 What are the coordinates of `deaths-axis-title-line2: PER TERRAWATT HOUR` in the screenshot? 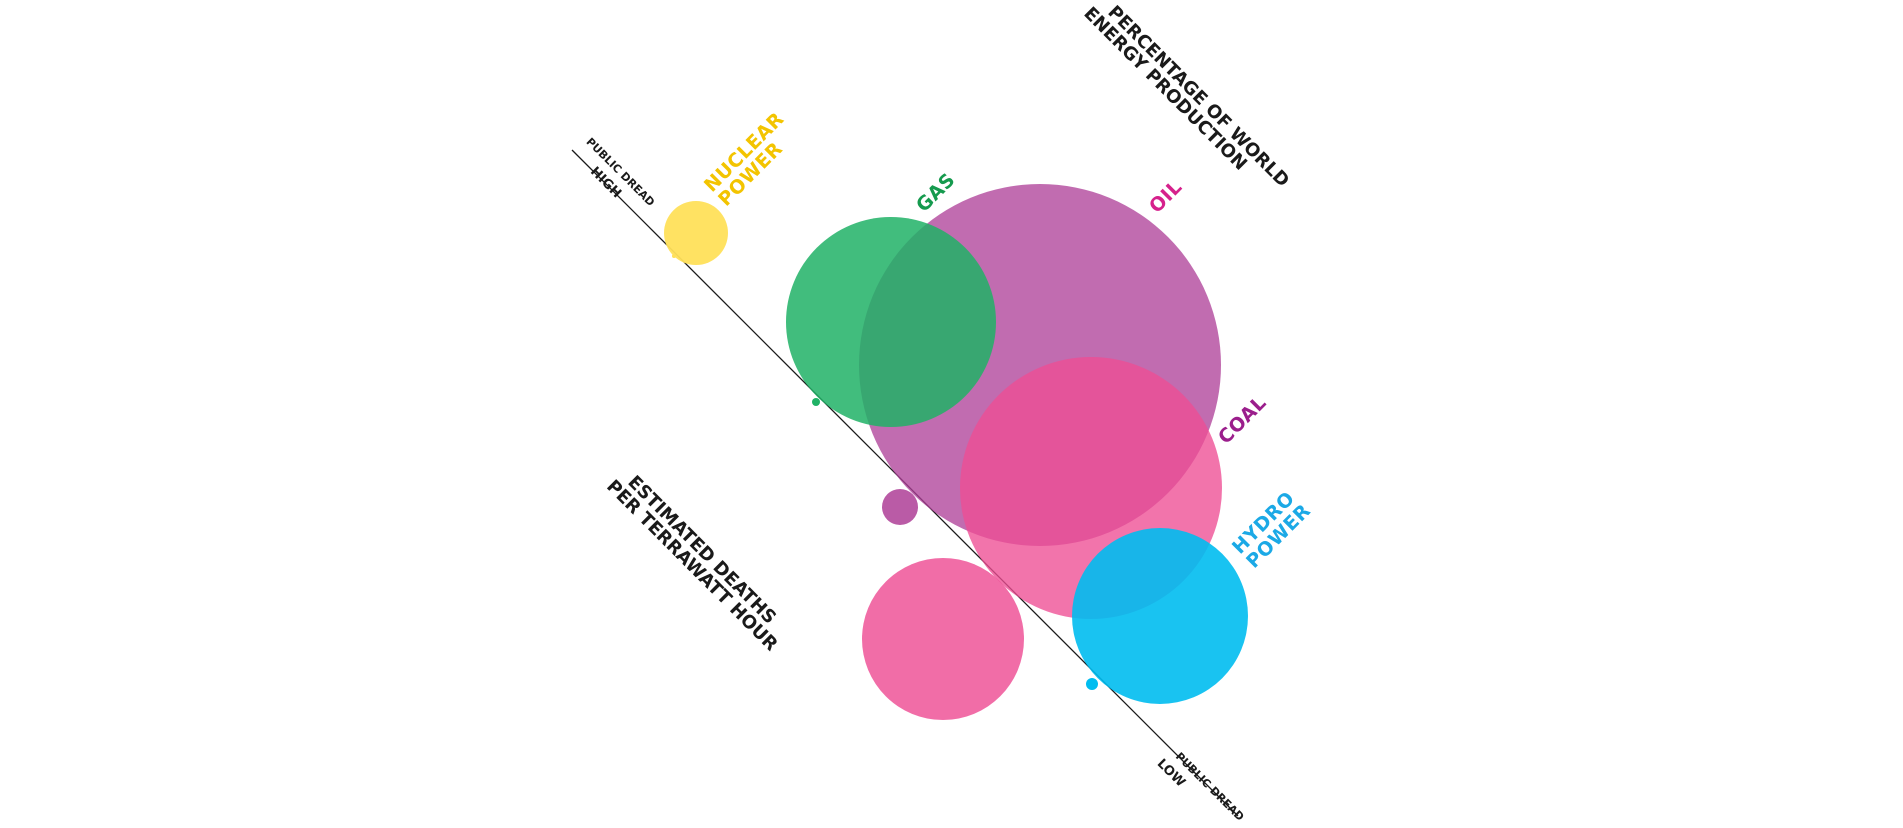 It's located at (691, 565).